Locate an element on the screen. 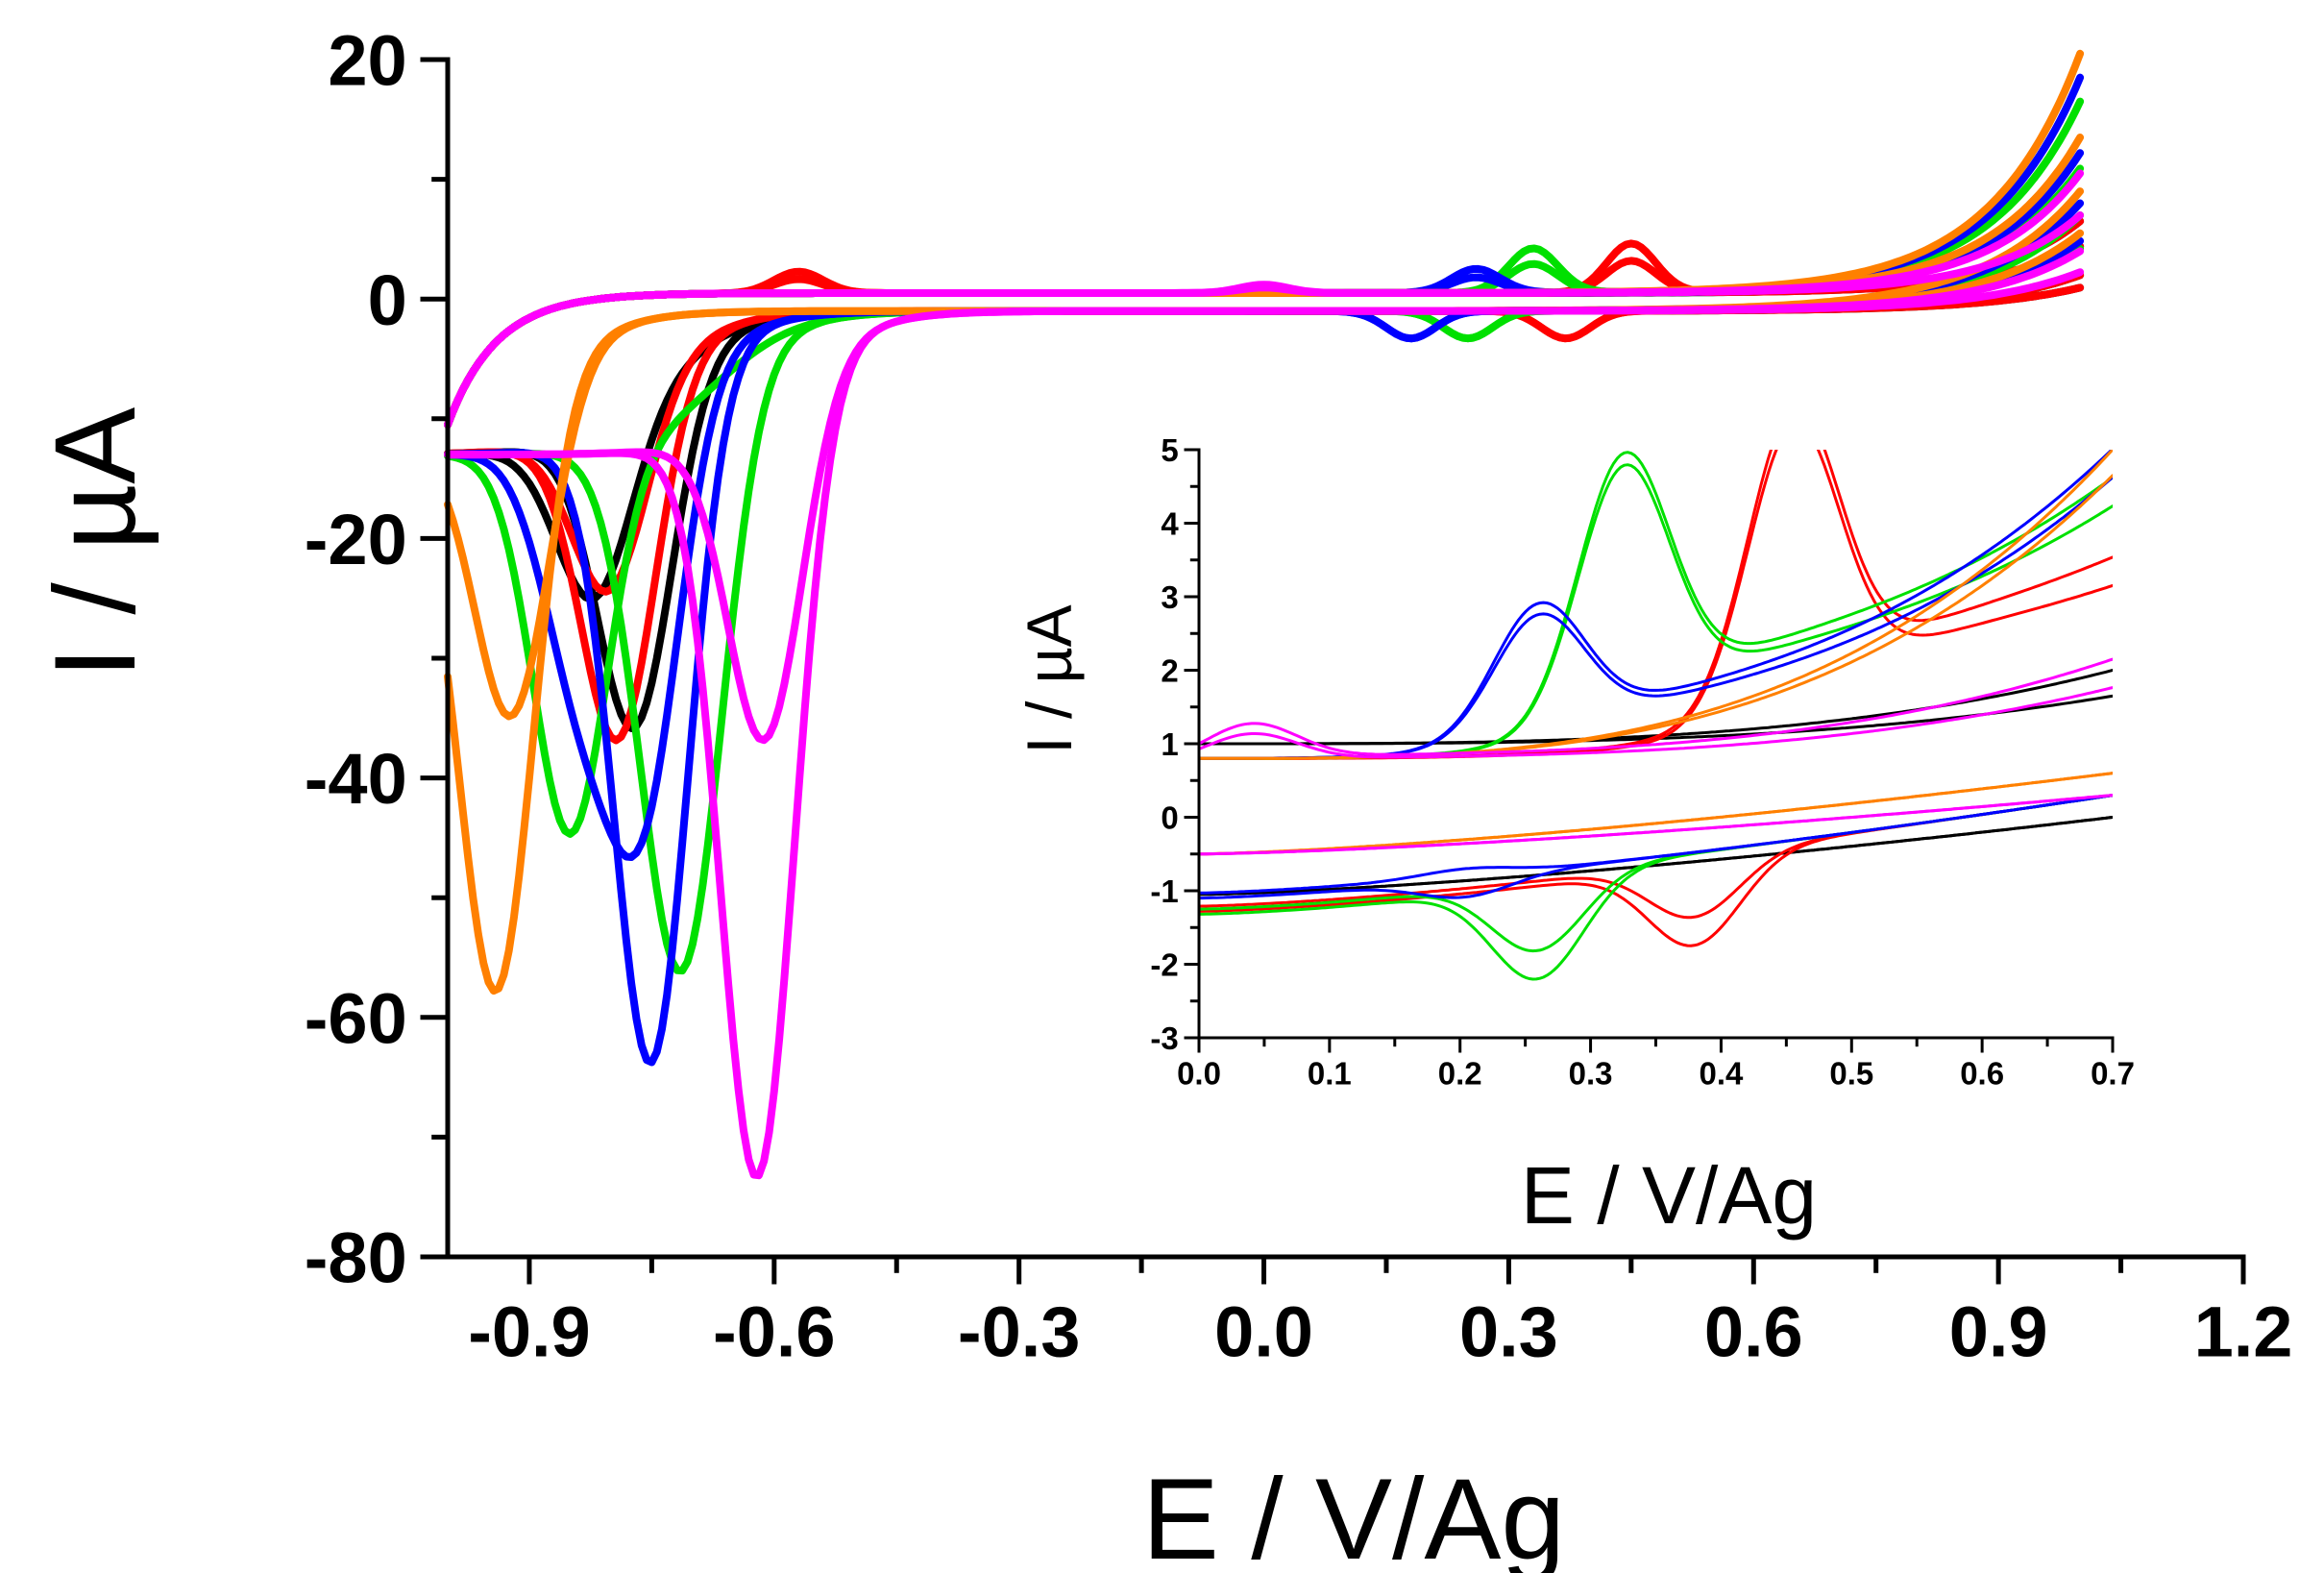  inset-x-tick-label: 0.6 is located at coordinates (1982, 1074).